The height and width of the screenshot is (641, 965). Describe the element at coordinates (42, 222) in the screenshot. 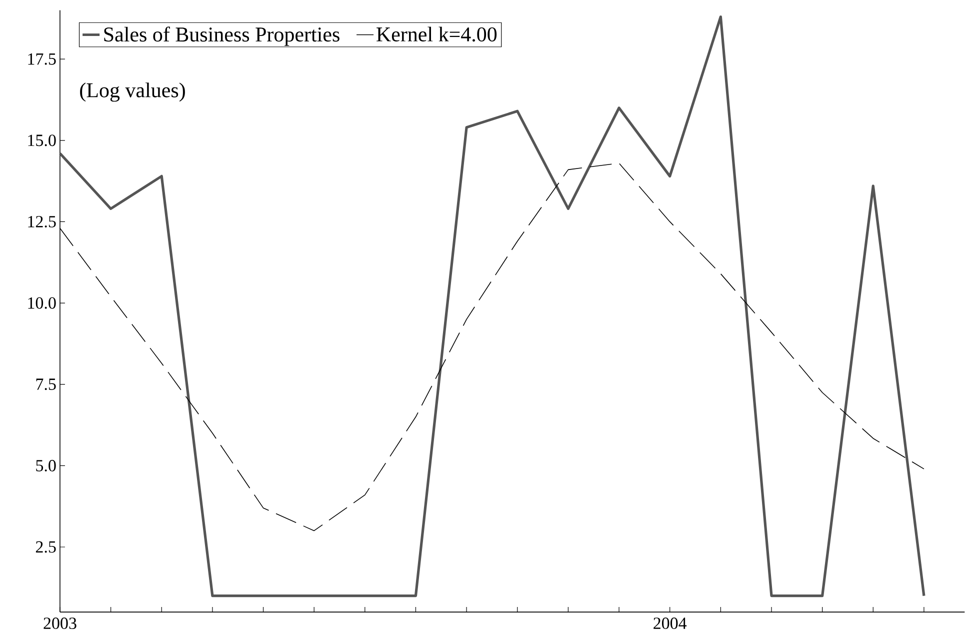

I see `y-tick-label: 12.5` at that location.